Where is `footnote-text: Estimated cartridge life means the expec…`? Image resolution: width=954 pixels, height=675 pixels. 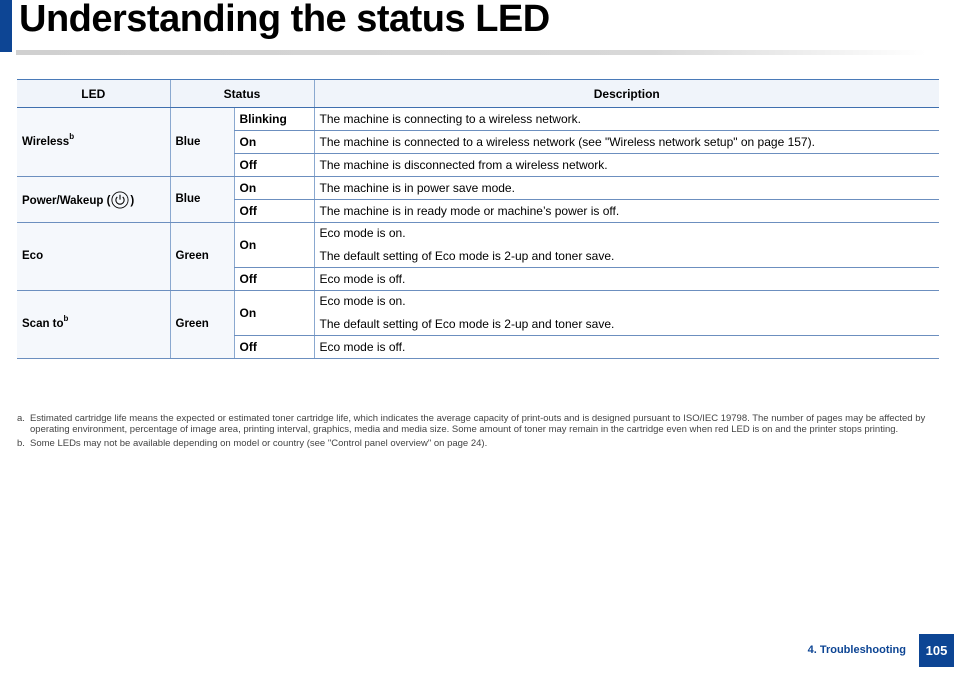
footnote-text: Estimated cartridge life means the expec… is located at coordinates (478, 424).